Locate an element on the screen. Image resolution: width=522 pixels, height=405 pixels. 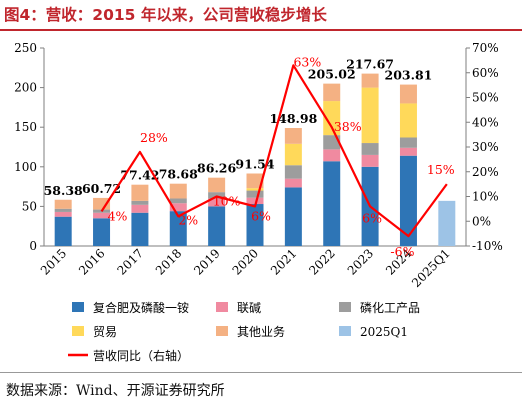
total-label: 60.72 is located at coordinates (101, 188).